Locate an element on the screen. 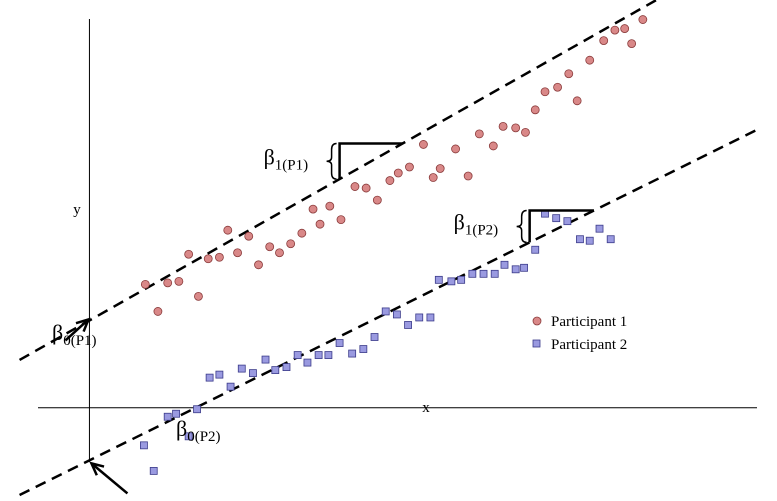 The image size is (777, 501). legend: Participant 1 Participant 2 is located at coordinates (579, 333).